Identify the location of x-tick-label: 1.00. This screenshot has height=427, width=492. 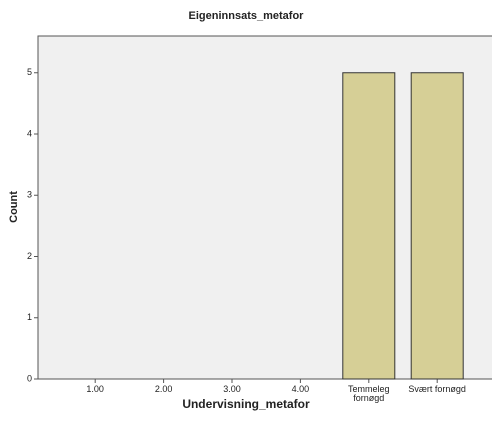
(95, 389).